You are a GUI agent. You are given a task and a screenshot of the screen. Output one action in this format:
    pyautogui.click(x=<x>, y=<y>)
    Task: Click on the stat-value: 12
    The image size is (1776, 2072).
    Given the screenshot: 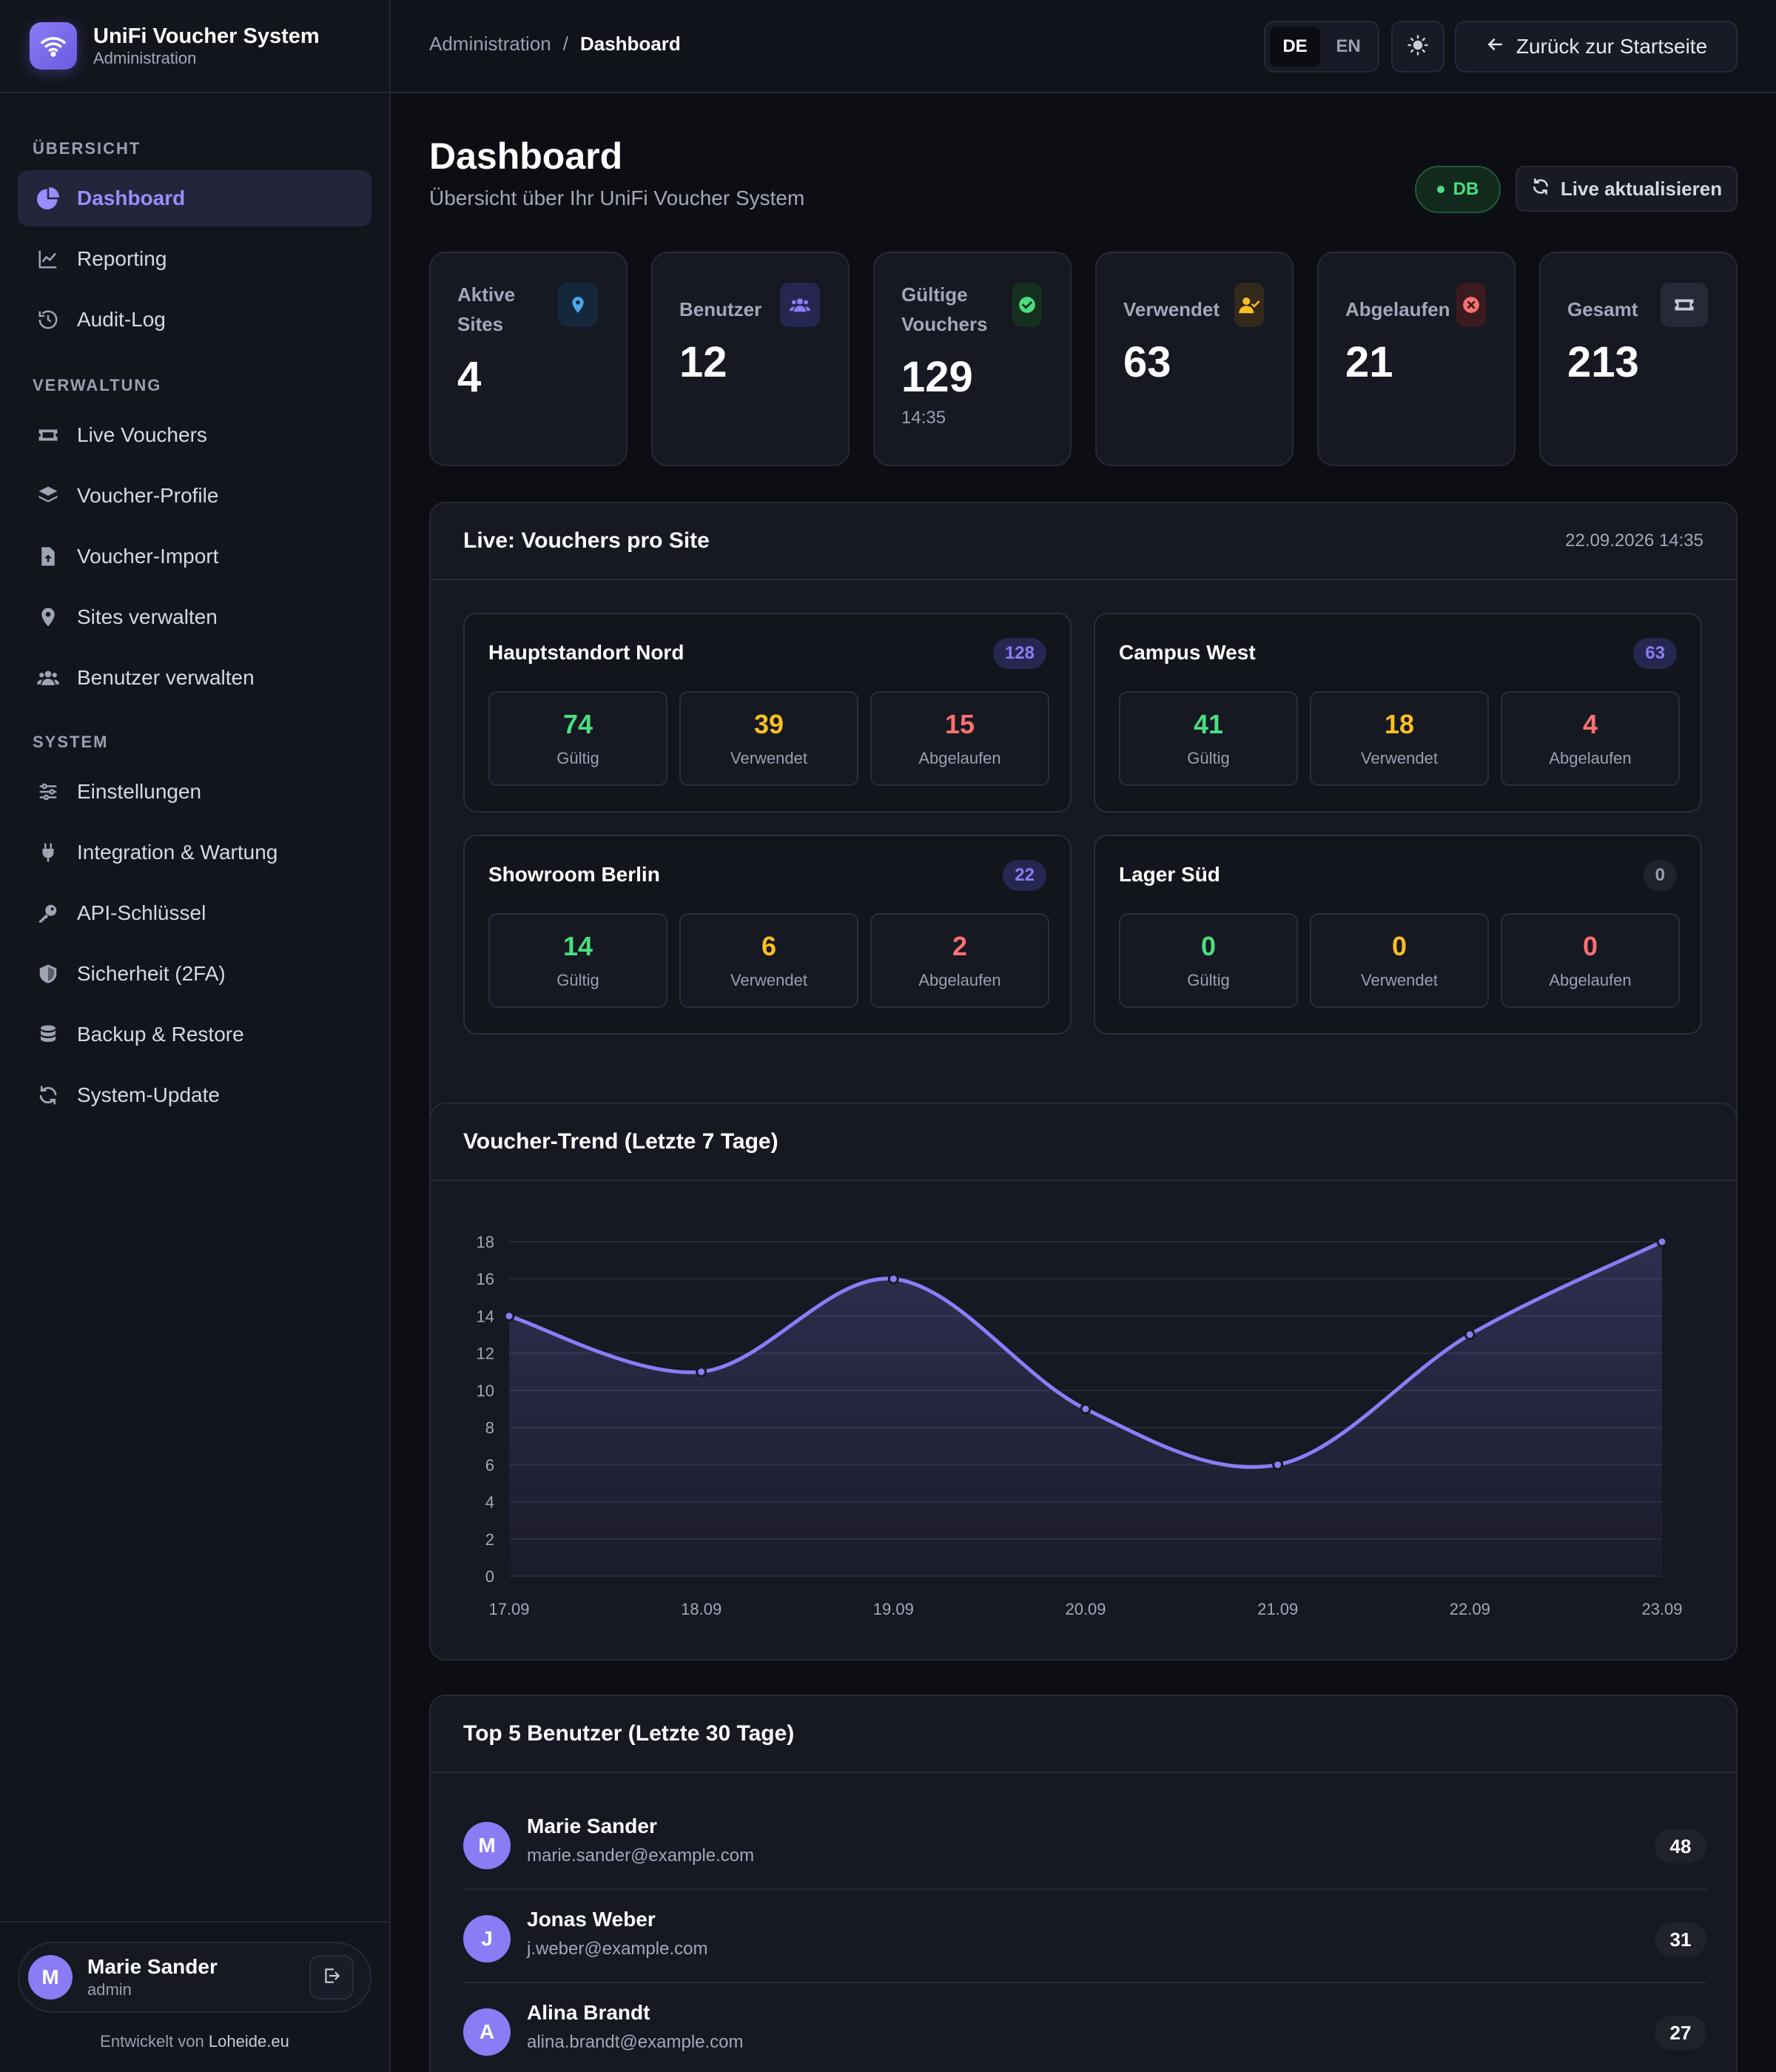 What is the action you would take?
    pyautogui.click(x=703, y=362)
    